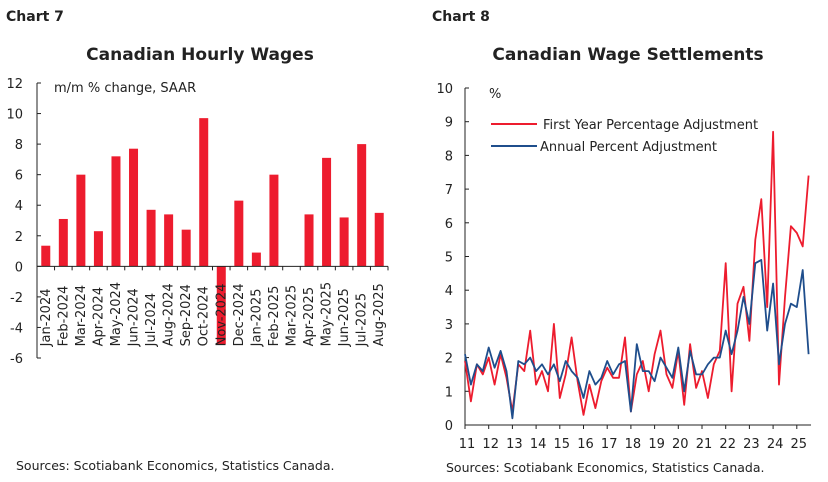 The width and height of the screenshot is (828, 482). I want to click on x-tick-label: Mar-2024, so click(81, 315).